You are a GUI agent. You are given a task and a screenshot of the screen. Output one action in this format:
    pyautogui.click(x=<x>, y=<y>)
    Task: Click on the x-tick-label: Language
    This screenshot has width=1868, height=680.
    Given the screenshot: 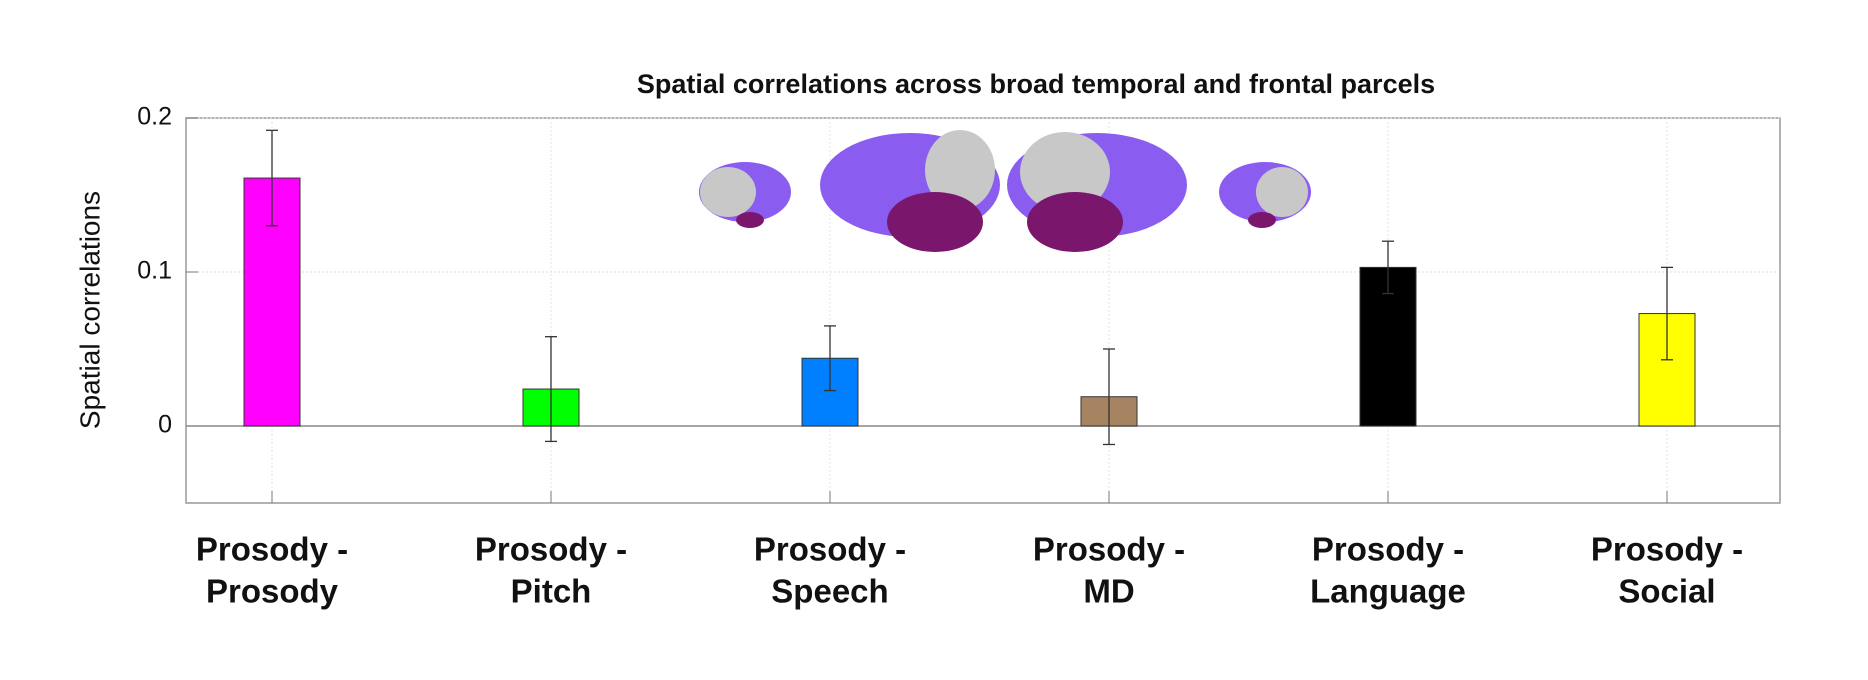 What is the action you would take?
    pyautogui.click(x=1388, y=591)
    